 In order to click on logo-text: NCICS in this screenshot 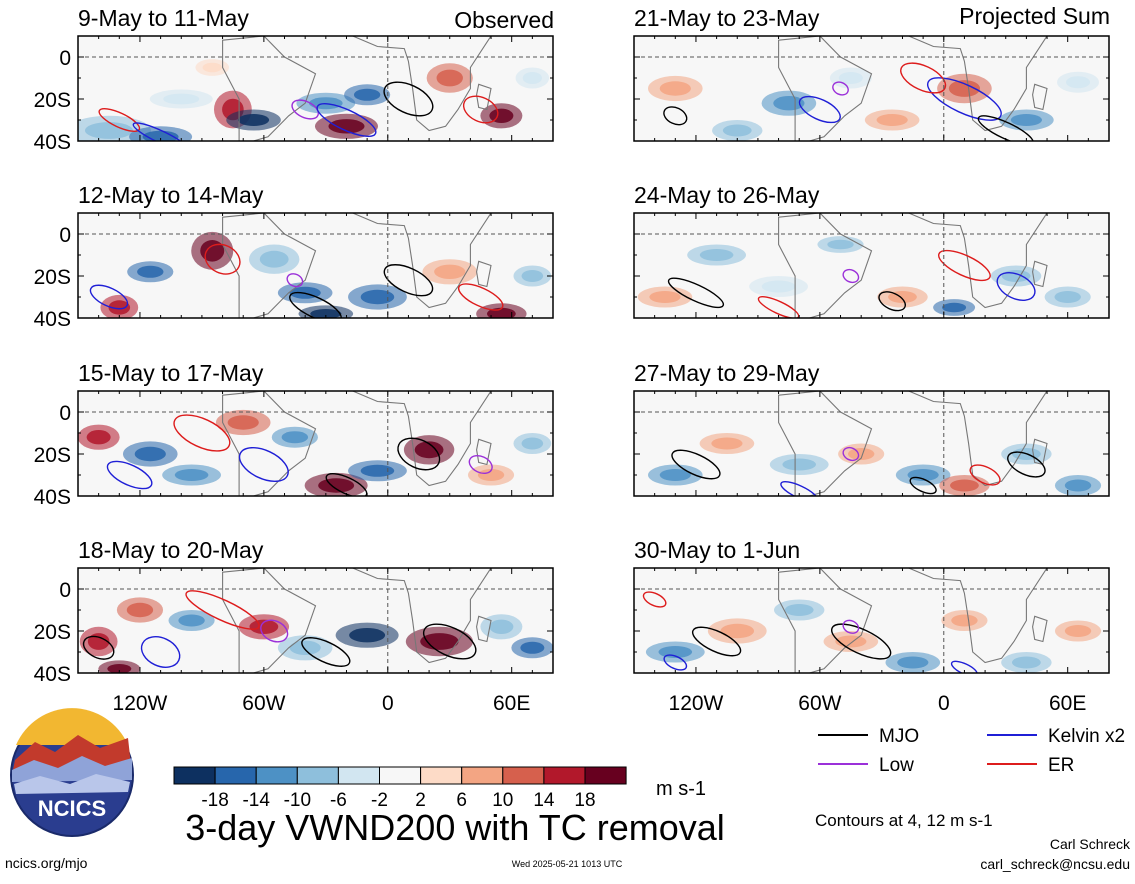, I will do `click(72, 808)`.